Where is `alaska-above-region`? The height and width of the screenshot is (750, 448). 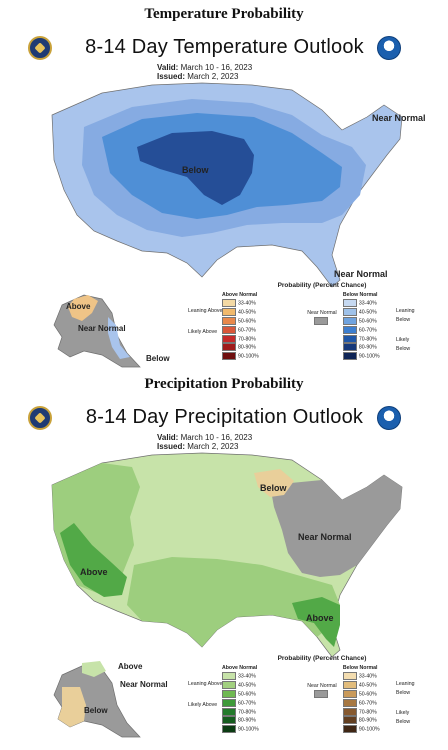 alaska-above-region is located at coordinates (83, 308).